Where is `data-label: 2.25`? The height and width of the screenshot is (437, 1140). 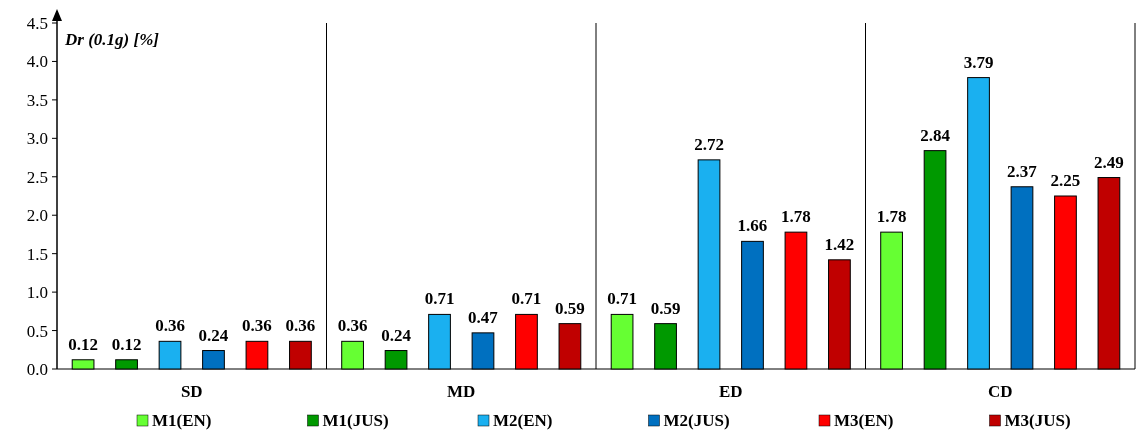 data-label: 2.25 is located at coordinates (1065, 180).